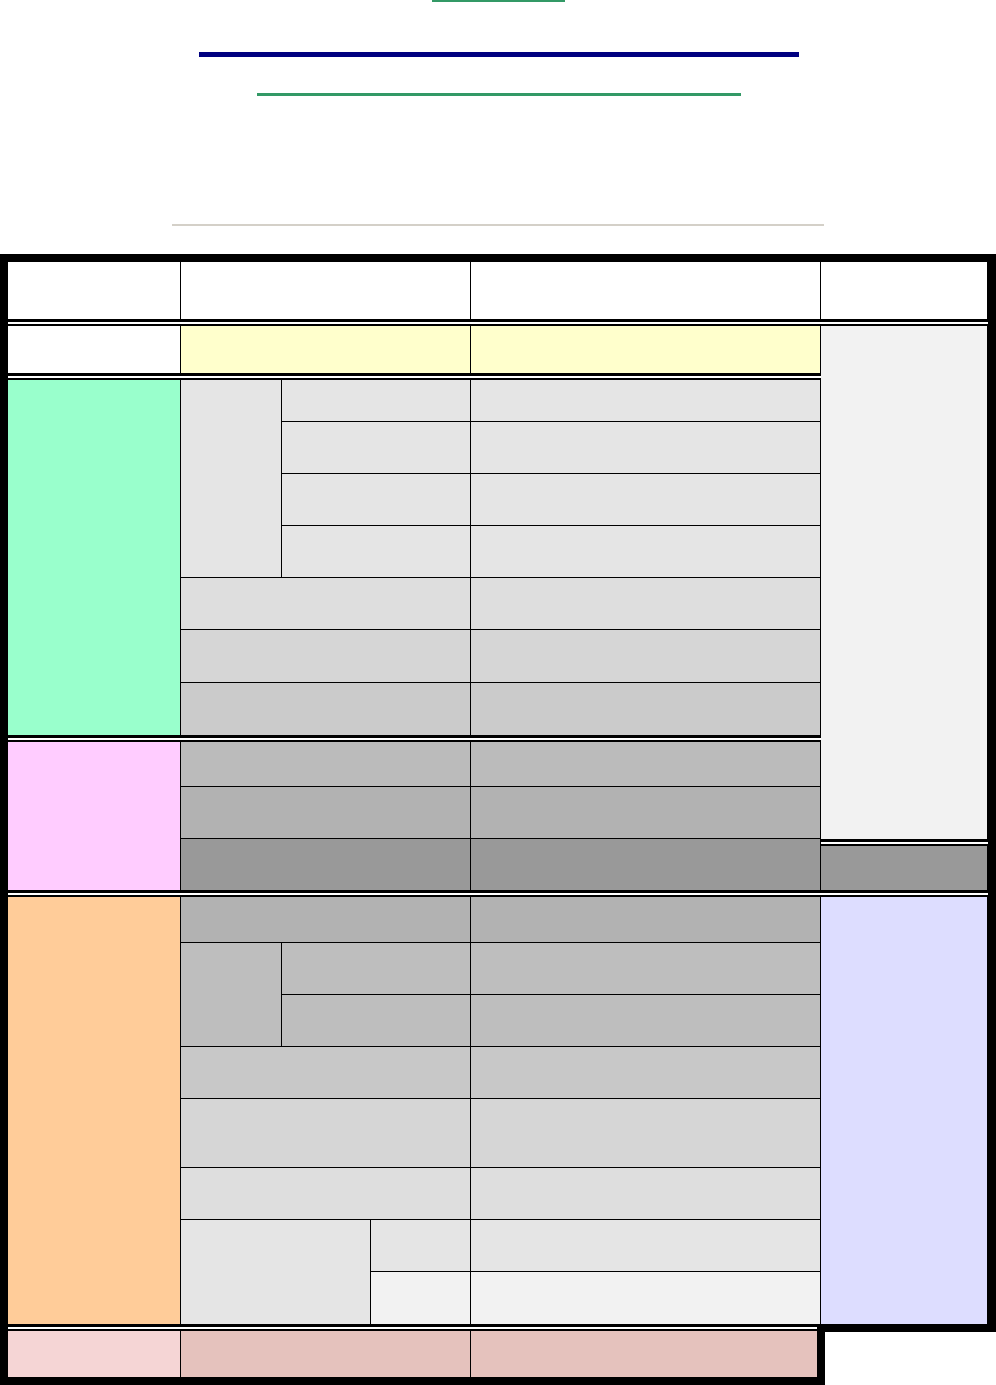 This screenshot has height=1385, width=996. I want to click on table-right-border, so click(992, 793).